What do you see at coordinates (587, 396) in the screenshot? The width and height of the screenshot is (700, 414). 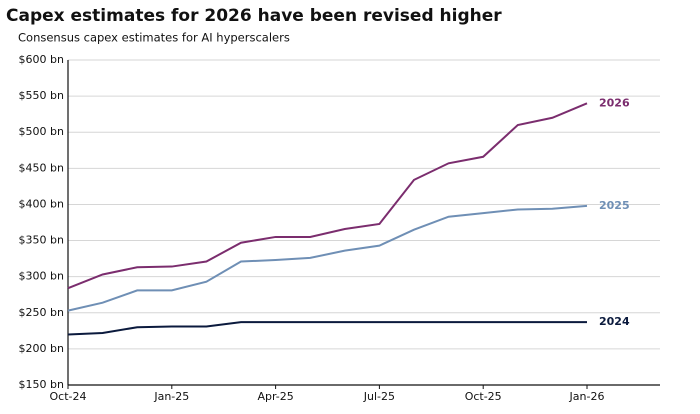 I see `x-tick-label: Jan-26` at bounding box center [587, 396].